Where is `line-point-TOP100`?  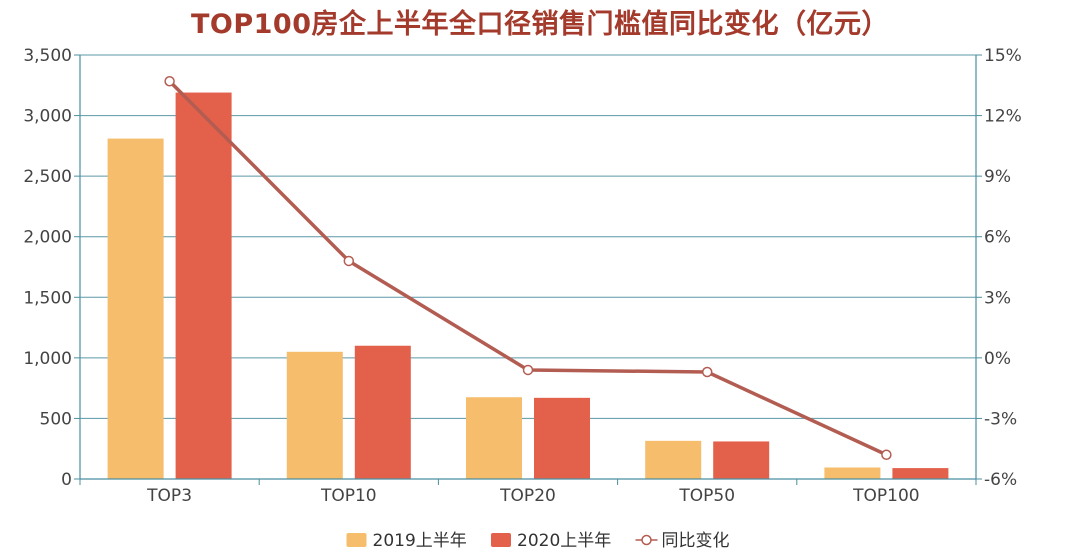 line-point-TOP100 is located at coordinates (886, 455).